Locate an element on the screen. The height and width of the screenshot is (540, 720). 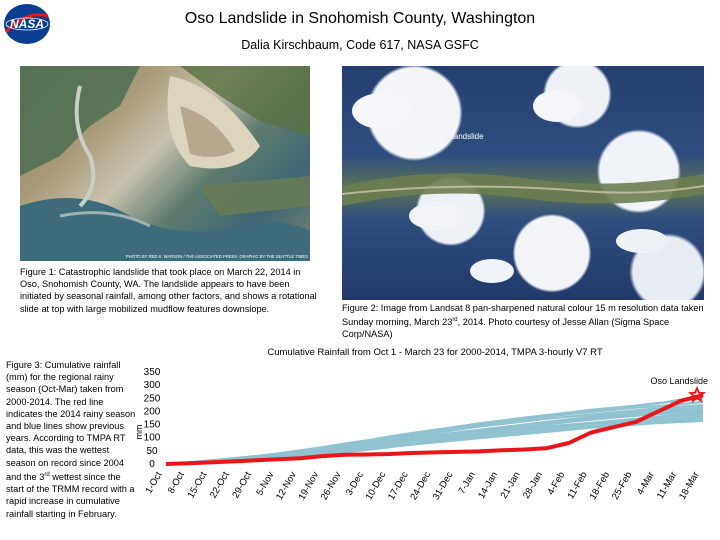
x-tick-label-2: 15-Oct is located at coordinates (198, 485).